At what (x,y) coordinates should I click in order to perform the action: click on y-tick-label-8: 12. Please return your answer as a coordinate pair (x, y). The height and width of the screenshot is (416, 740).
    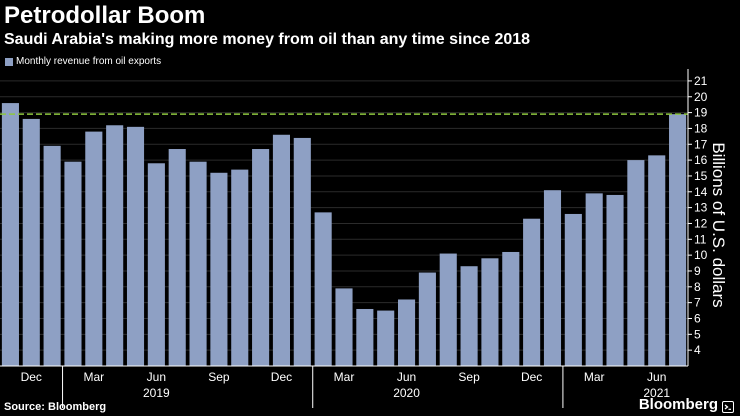
    Looking at the image, I should click on (701, 223).